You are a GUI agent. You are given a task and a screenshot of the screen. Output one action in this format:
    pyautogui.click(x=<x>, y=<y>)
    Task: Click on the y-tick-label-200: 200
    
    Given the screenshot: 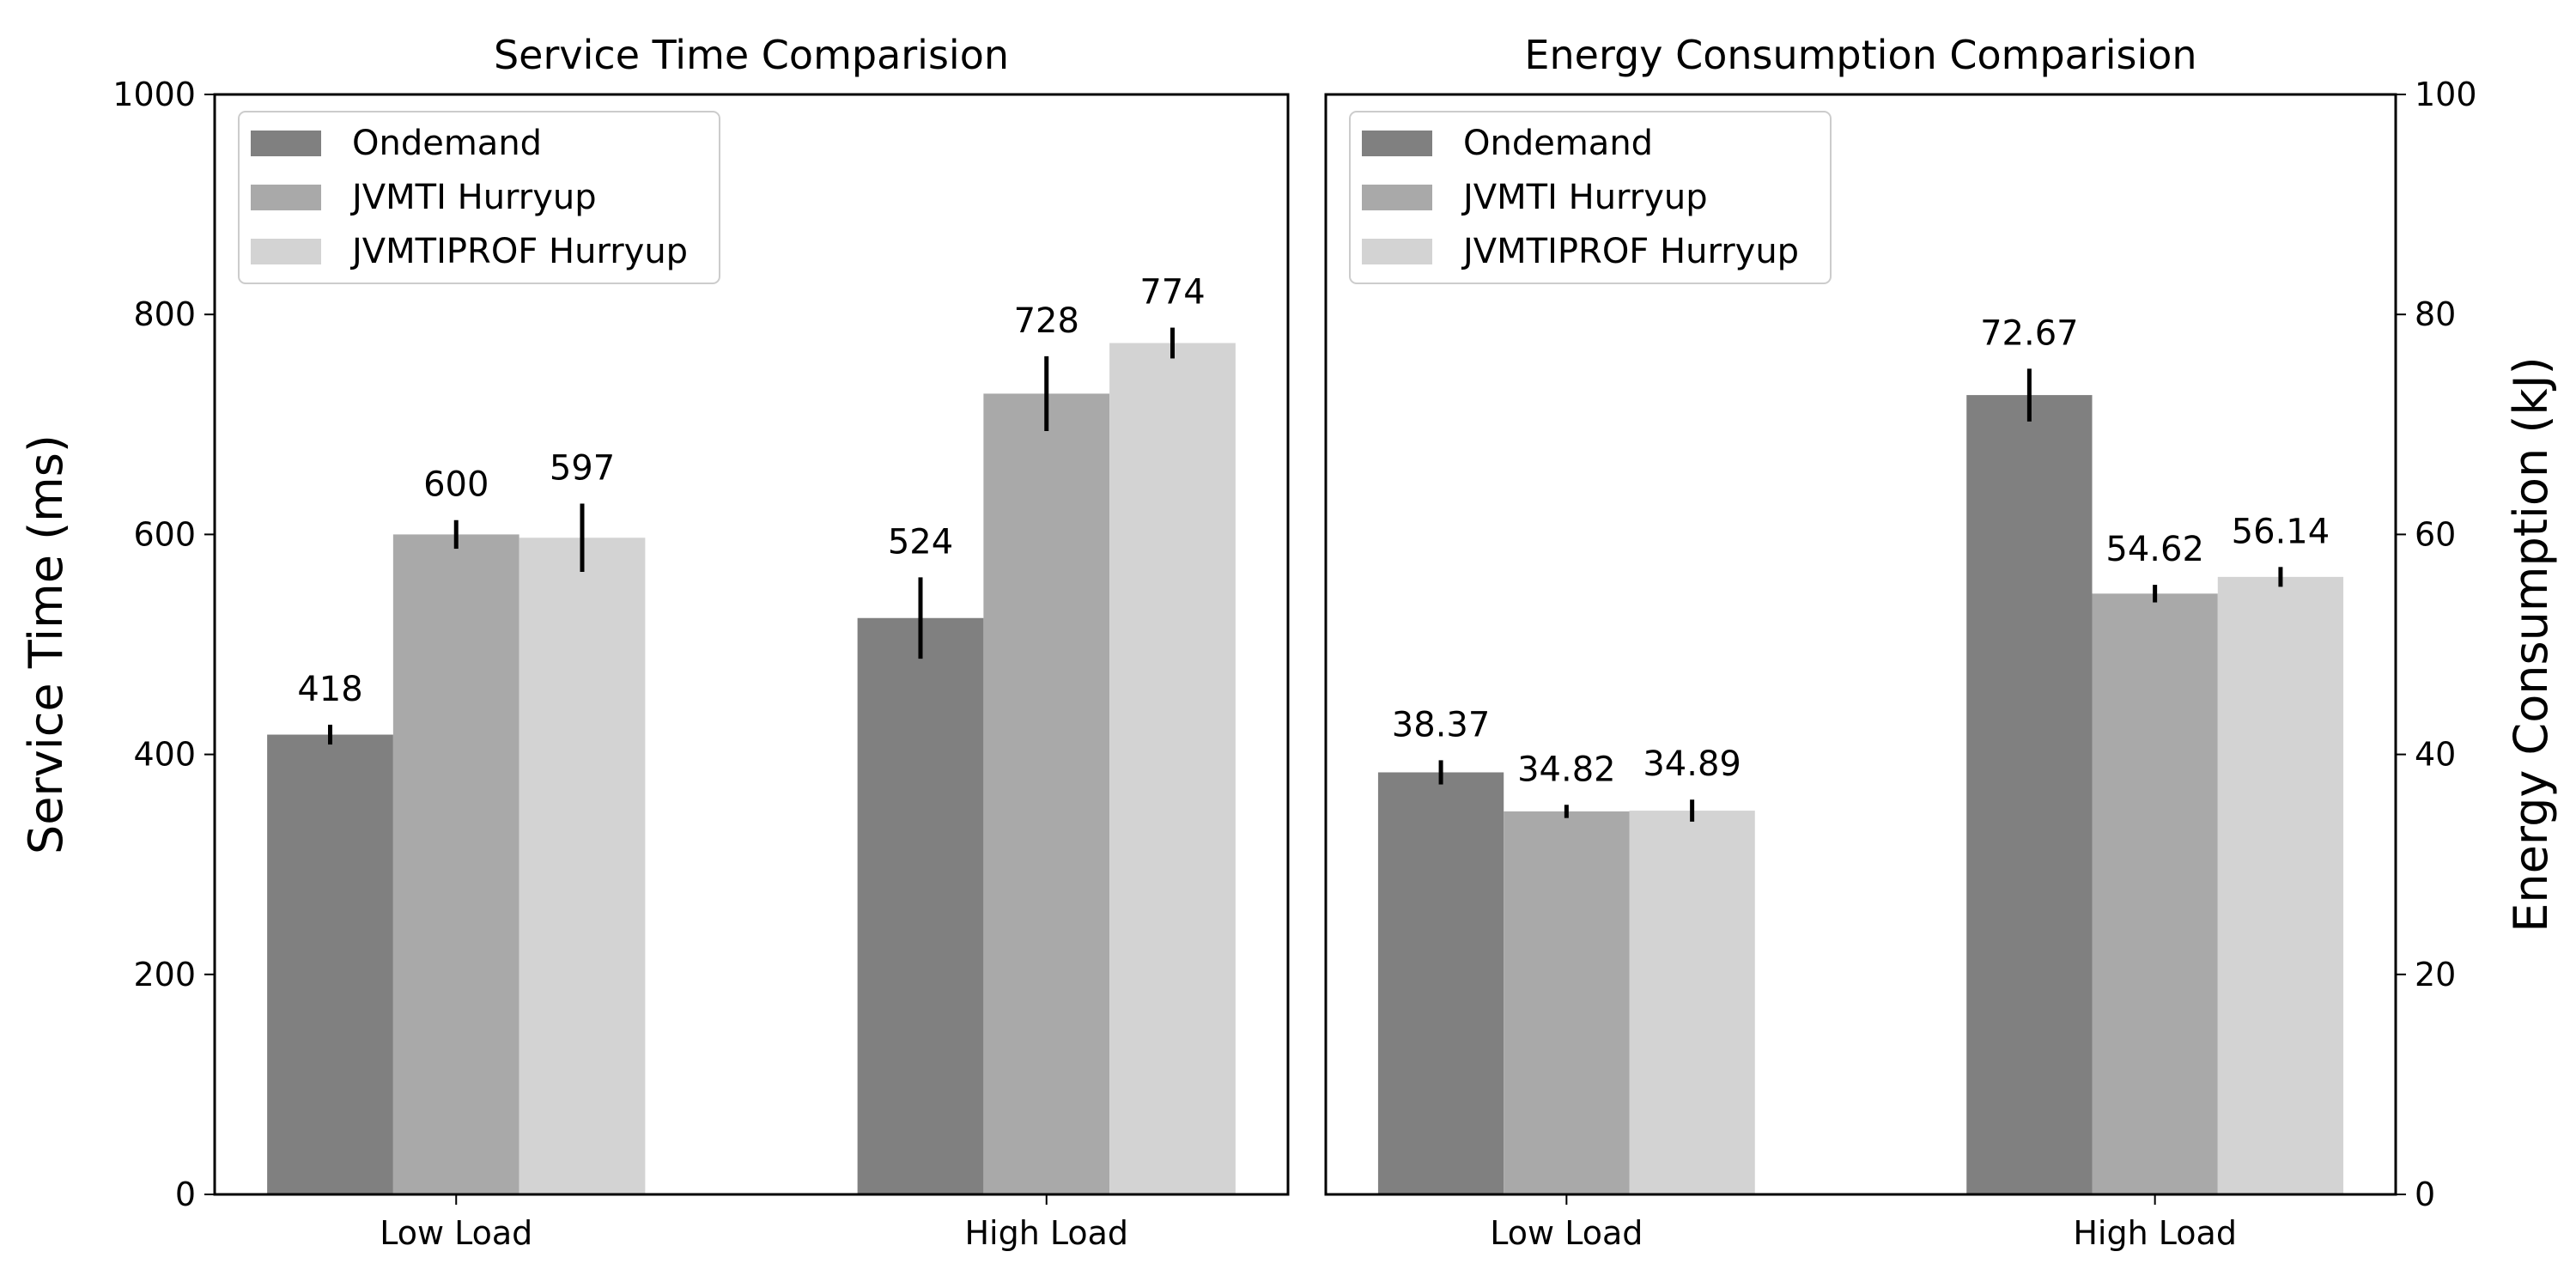 What is the action you would take?
    pyautogui.click(x=164, y=974)
    